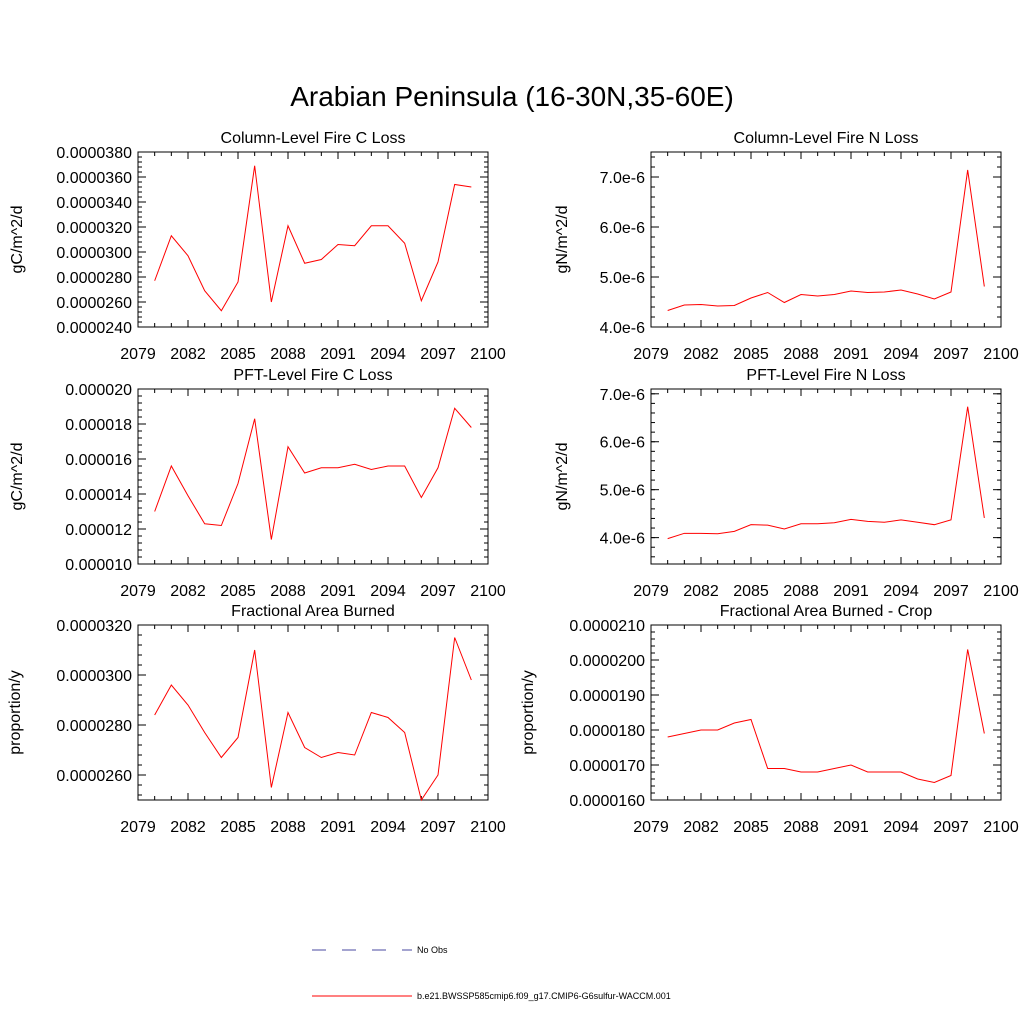 Image resolution: width=1024 pixels, height=1024 pixels. Describe the element at coordinates (98, 495) in the screenshot. I see `y-tick-label: 0.000014` at that location.